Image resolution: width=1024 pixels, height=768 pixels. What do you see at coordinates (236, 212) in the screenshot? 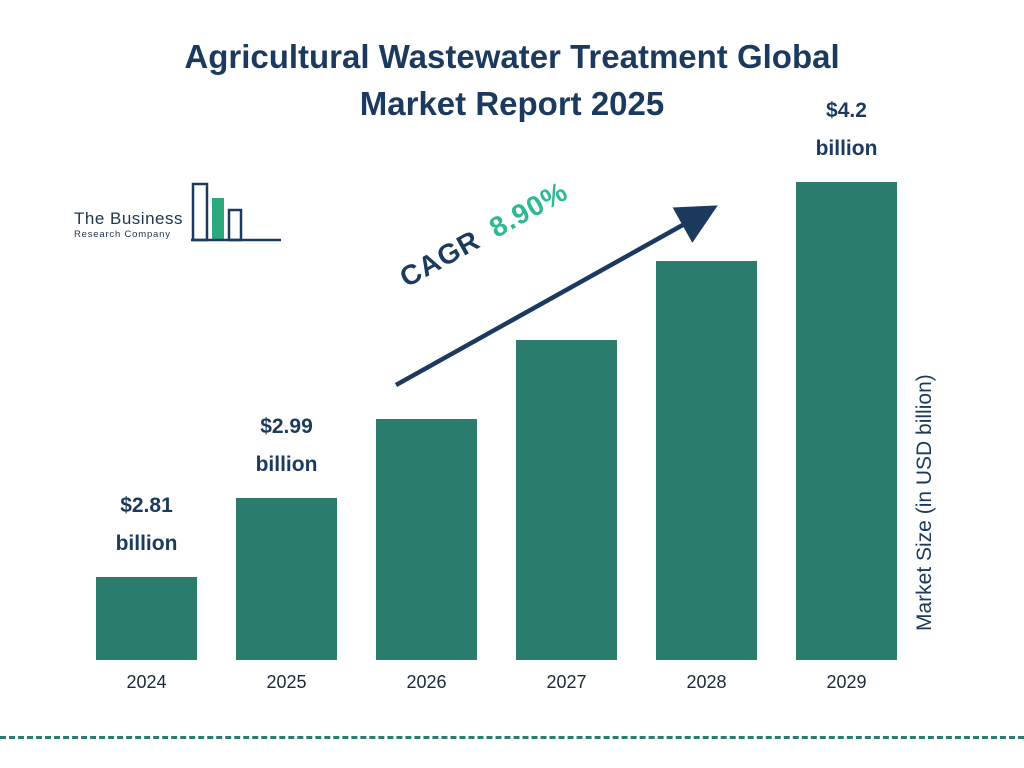
I see `bar-chart-logo-icon` at bounding box center [236, 212].